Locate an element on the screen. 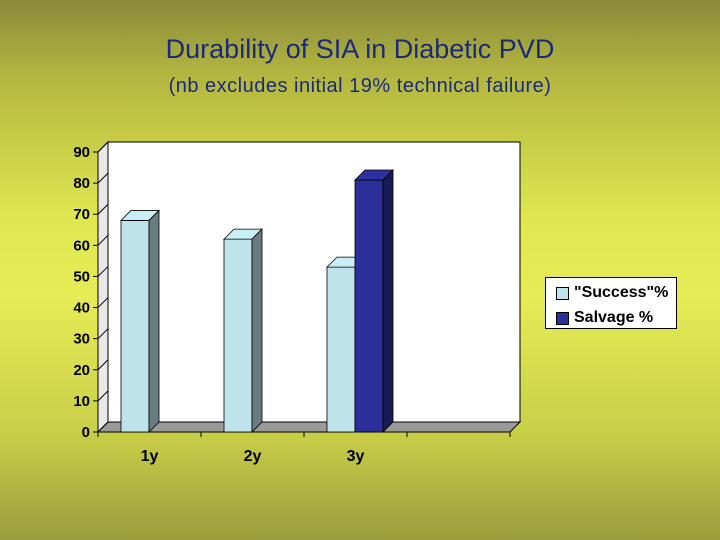  legend-entry-salvage: Salvage % is located at coordinates (604, 318).